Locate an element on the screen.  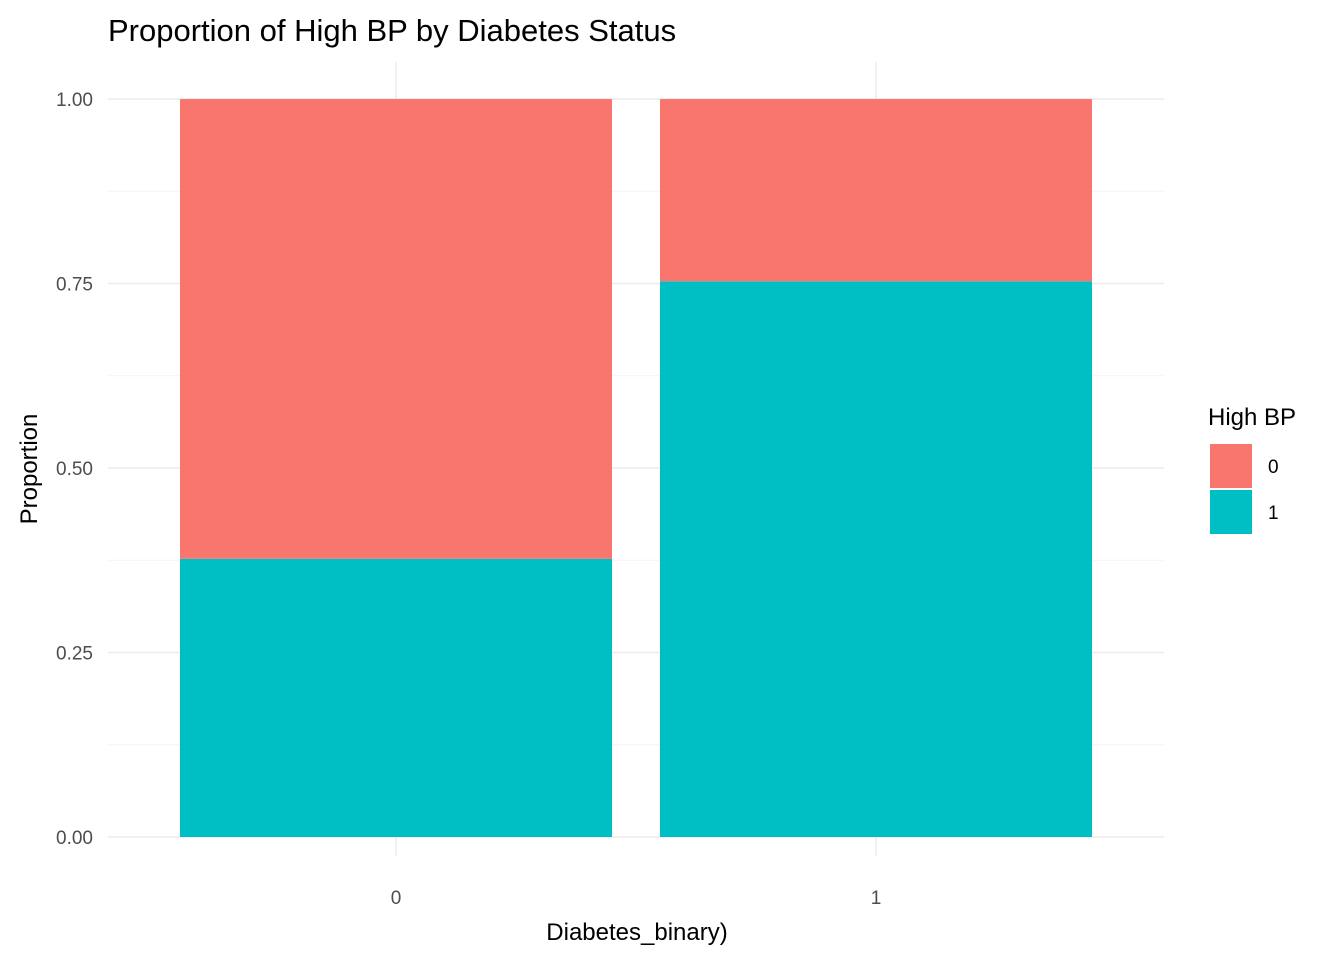
legend-title: High BP is located at coordinates (1252, 417).